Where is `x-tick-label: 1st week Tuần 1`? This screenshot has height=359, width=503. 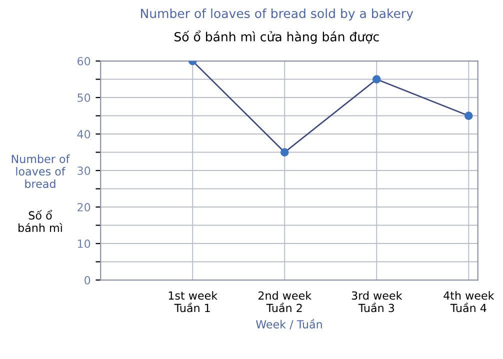
x-tick-label: 1st week Tuần 1 is located at coordinates (193, 301).